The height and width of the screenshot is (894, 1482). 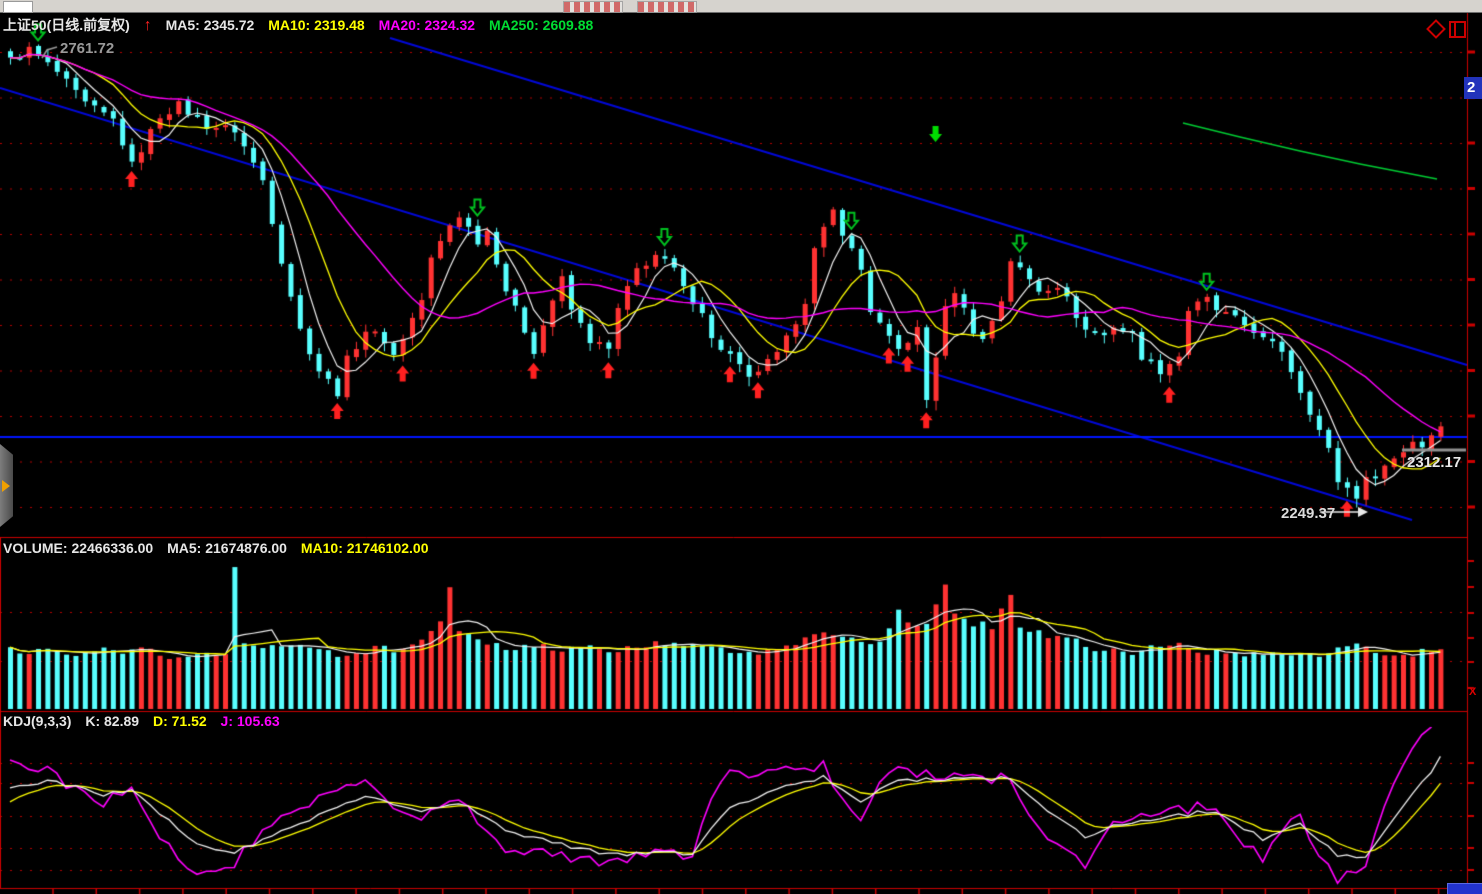 I want to click on low-price-label: 2249.37, so click(x=1308, y=513).